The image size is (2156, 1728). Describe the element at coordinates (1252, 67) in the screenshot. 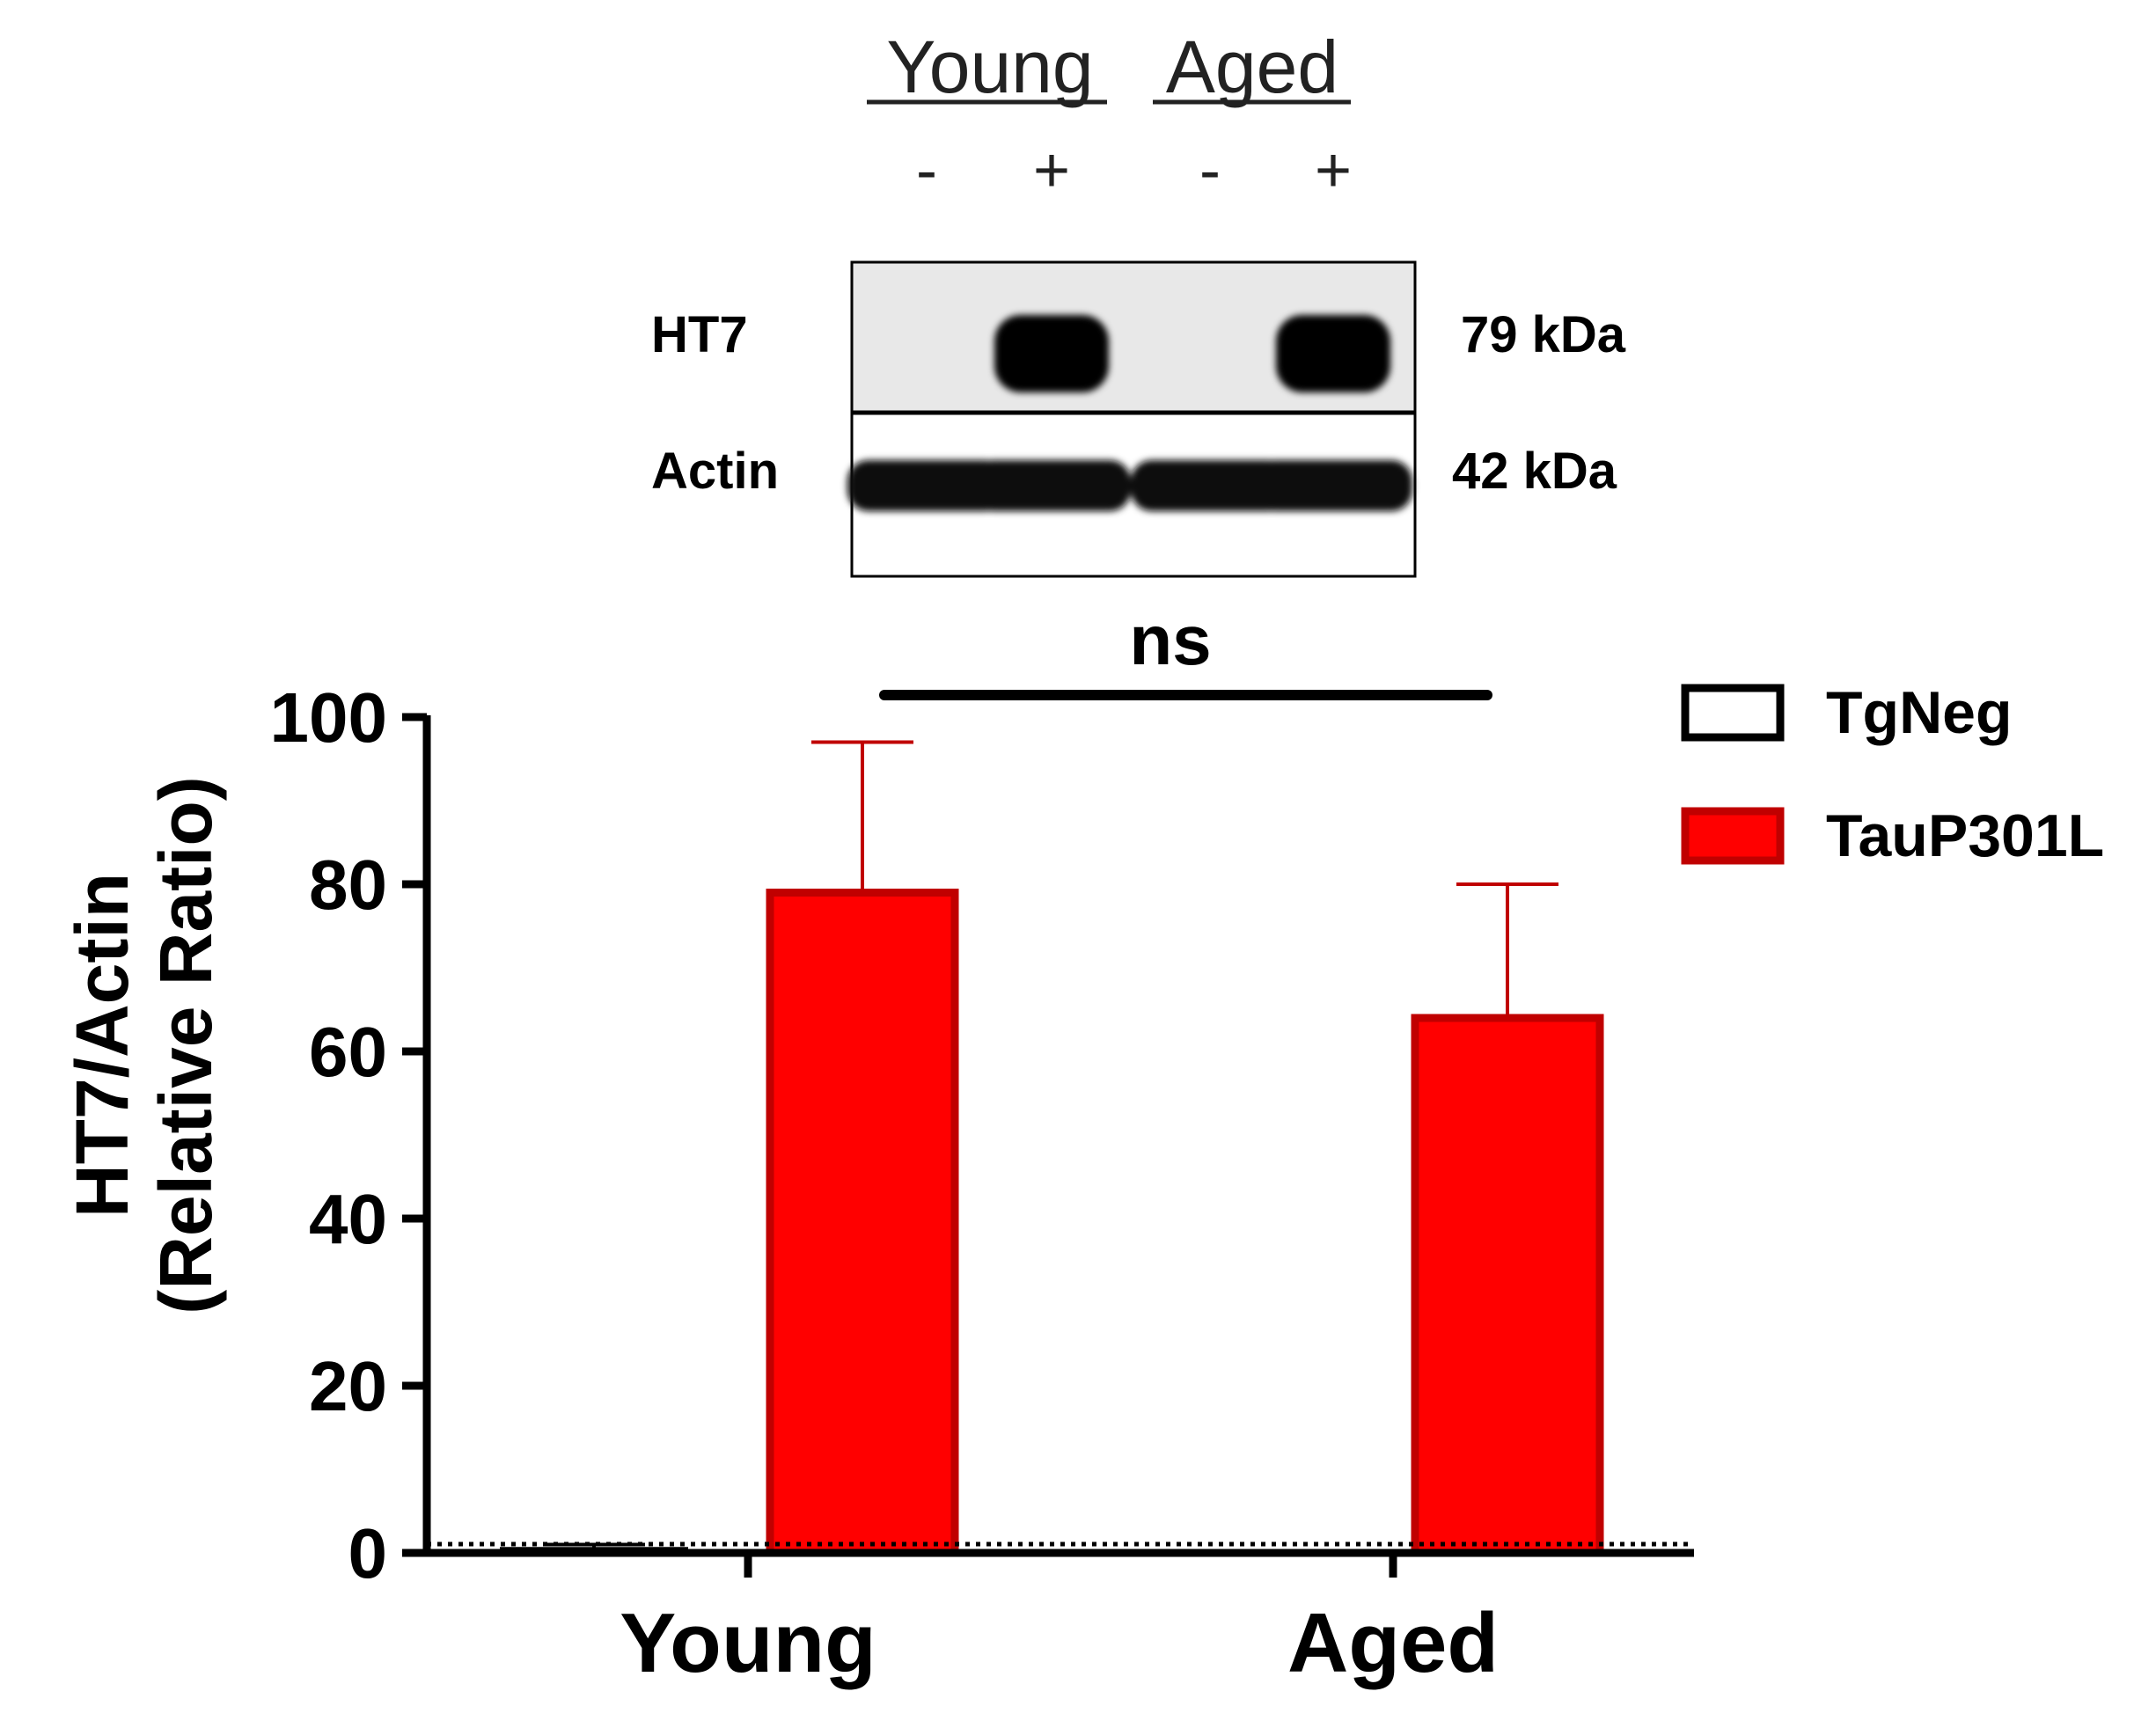

I see `group-label-aged: Aged` at that location.